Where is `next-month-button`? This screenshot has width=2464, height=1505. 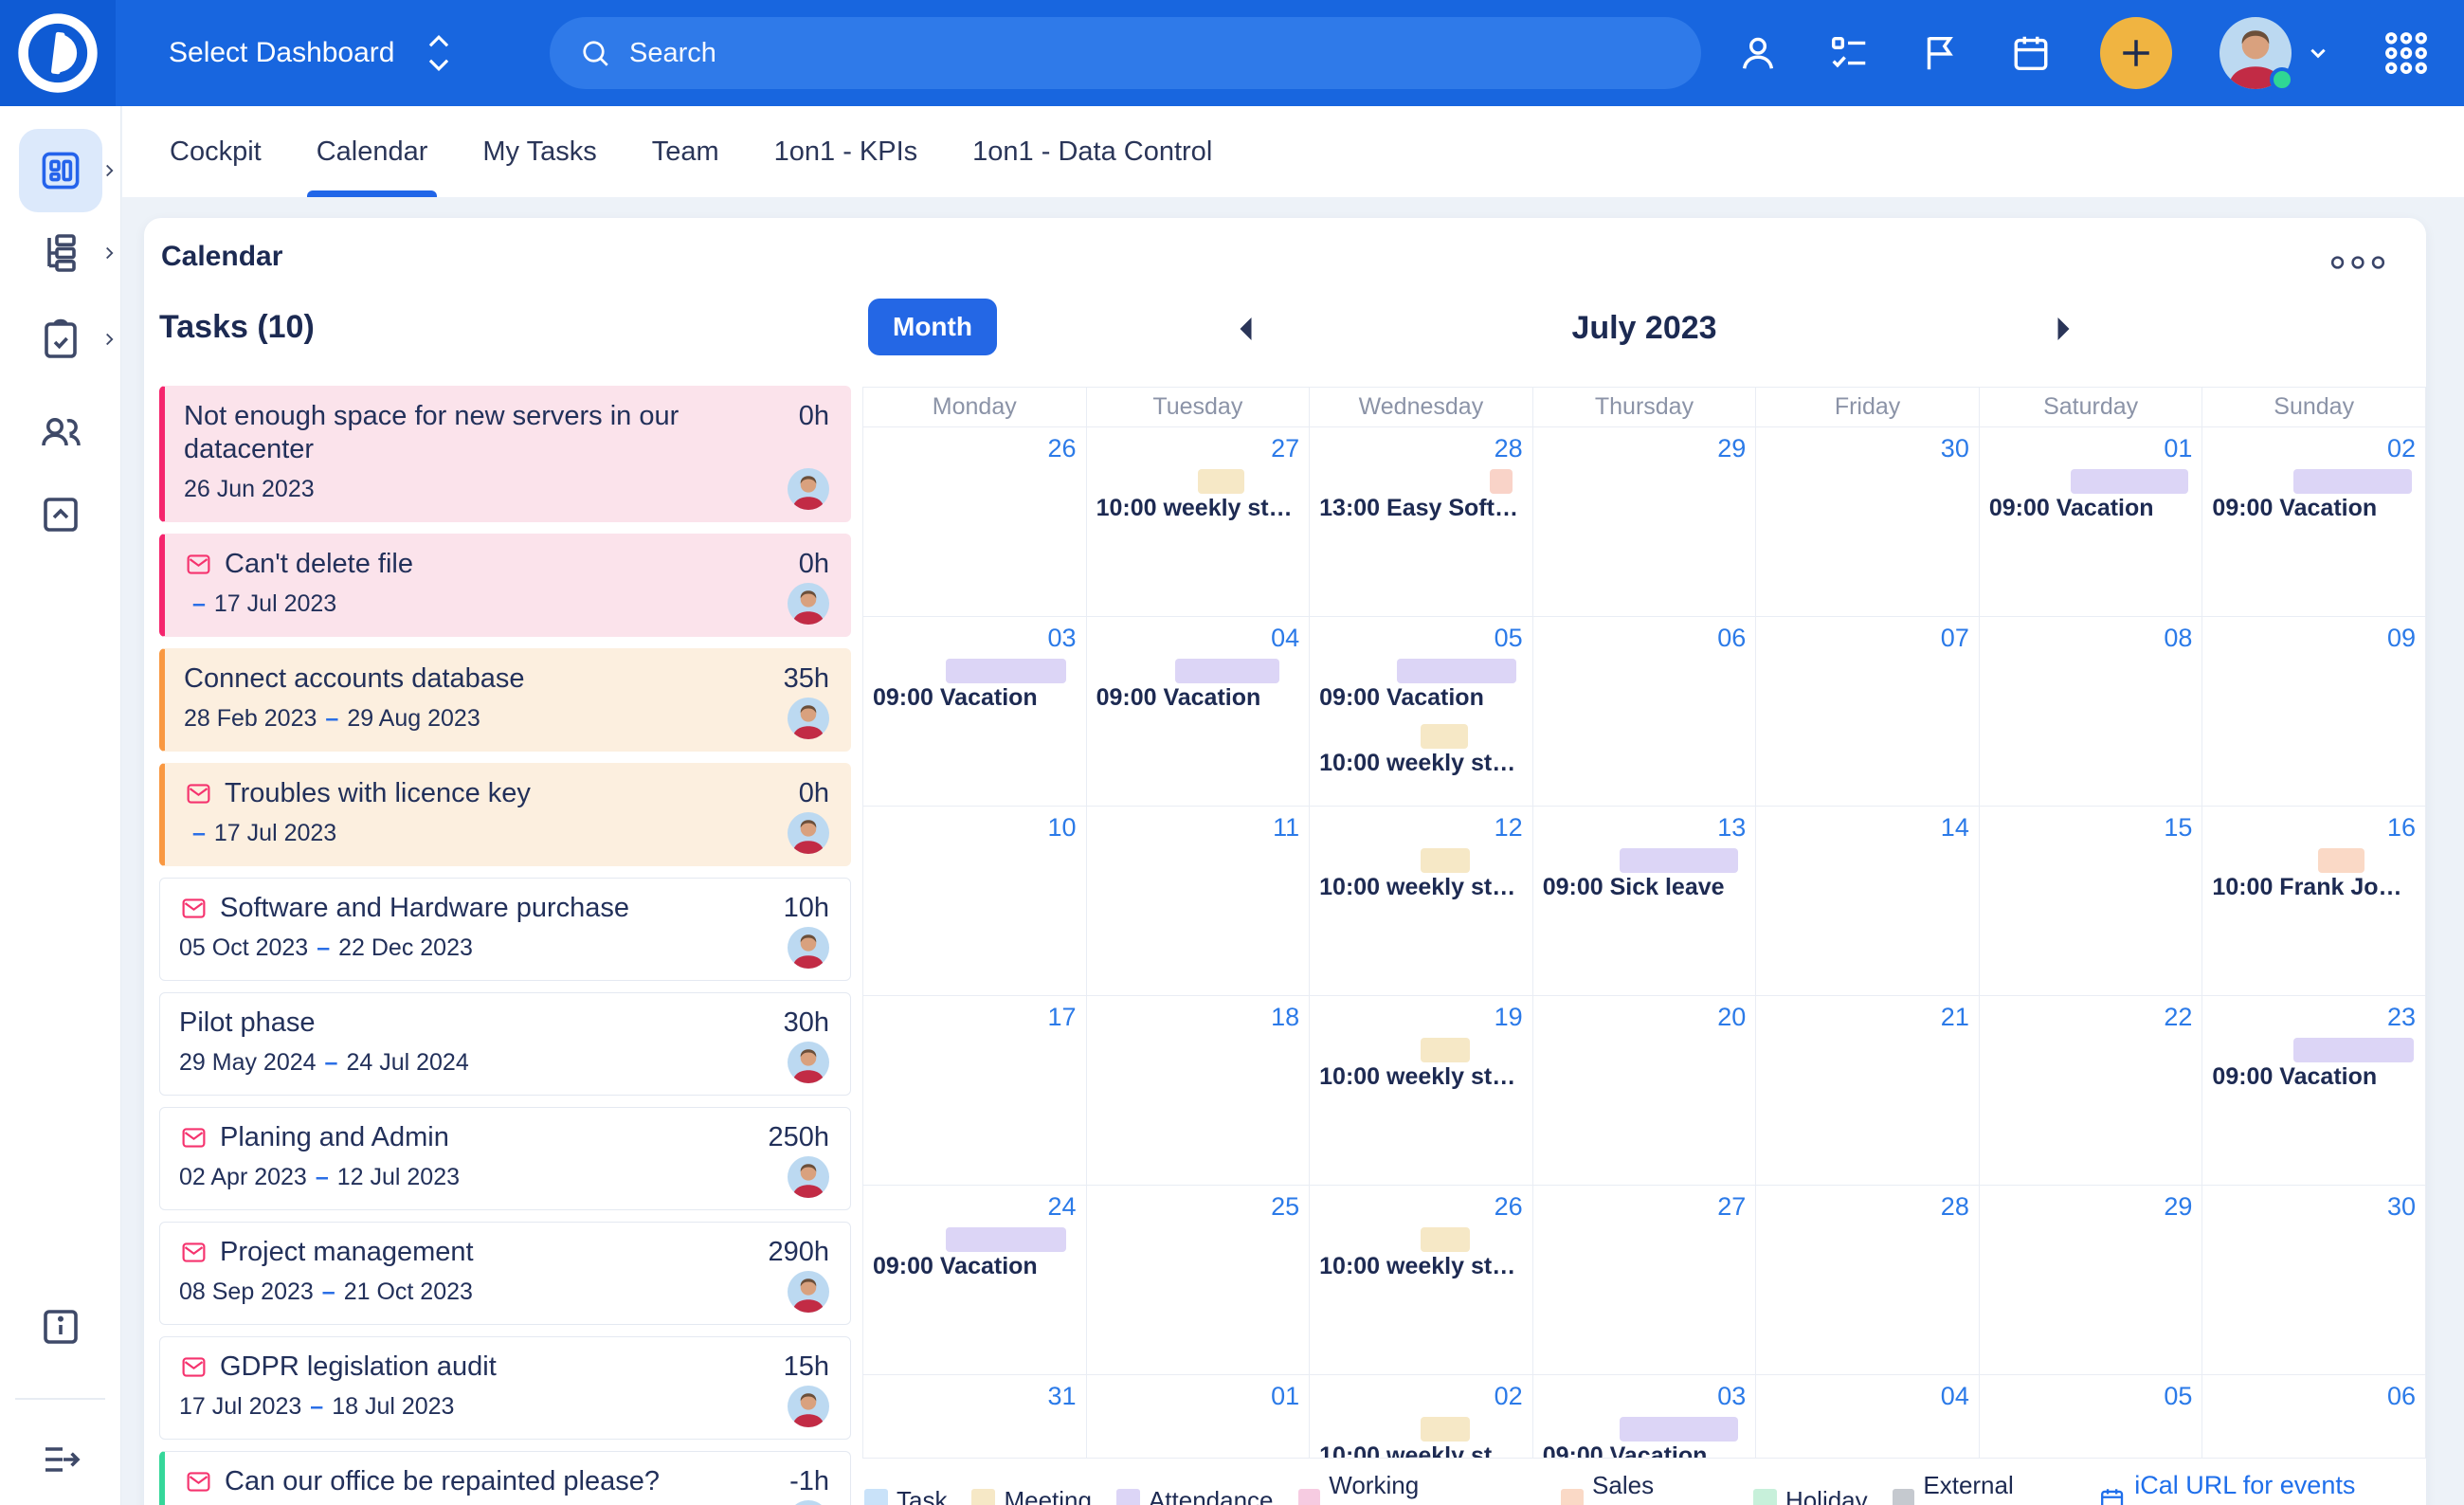
next-month-button is located at coordinates (2062, 329).